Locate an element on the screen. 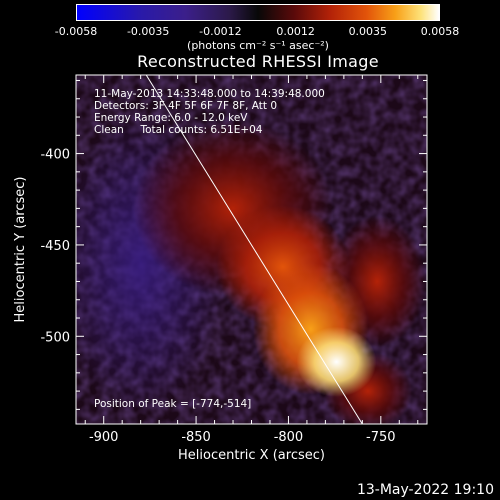 The image size is (500, 500). x-tick-label: -800 is located at coordinates (289, 437).